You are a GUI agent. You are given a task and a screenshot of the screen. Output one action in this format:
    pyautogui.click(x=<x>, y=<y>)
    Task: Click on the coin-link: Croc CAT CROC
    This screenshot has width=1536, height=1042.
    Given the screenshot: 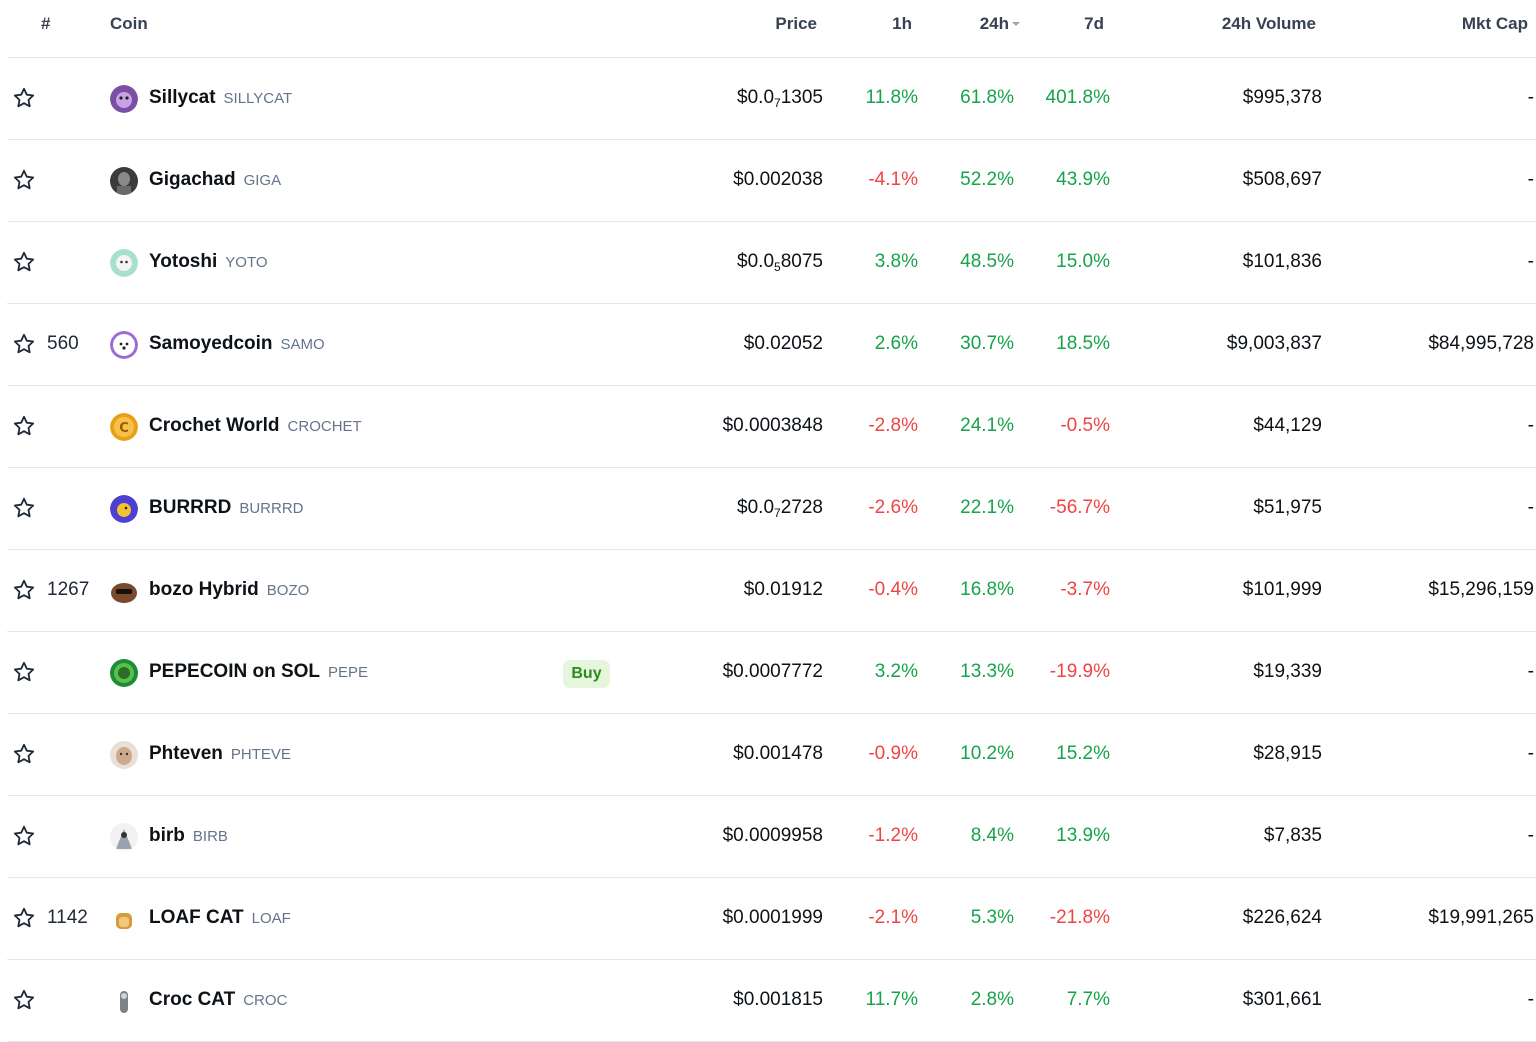 What is the action you would take?
    pyautogui.click(x=218, y=1000)
    